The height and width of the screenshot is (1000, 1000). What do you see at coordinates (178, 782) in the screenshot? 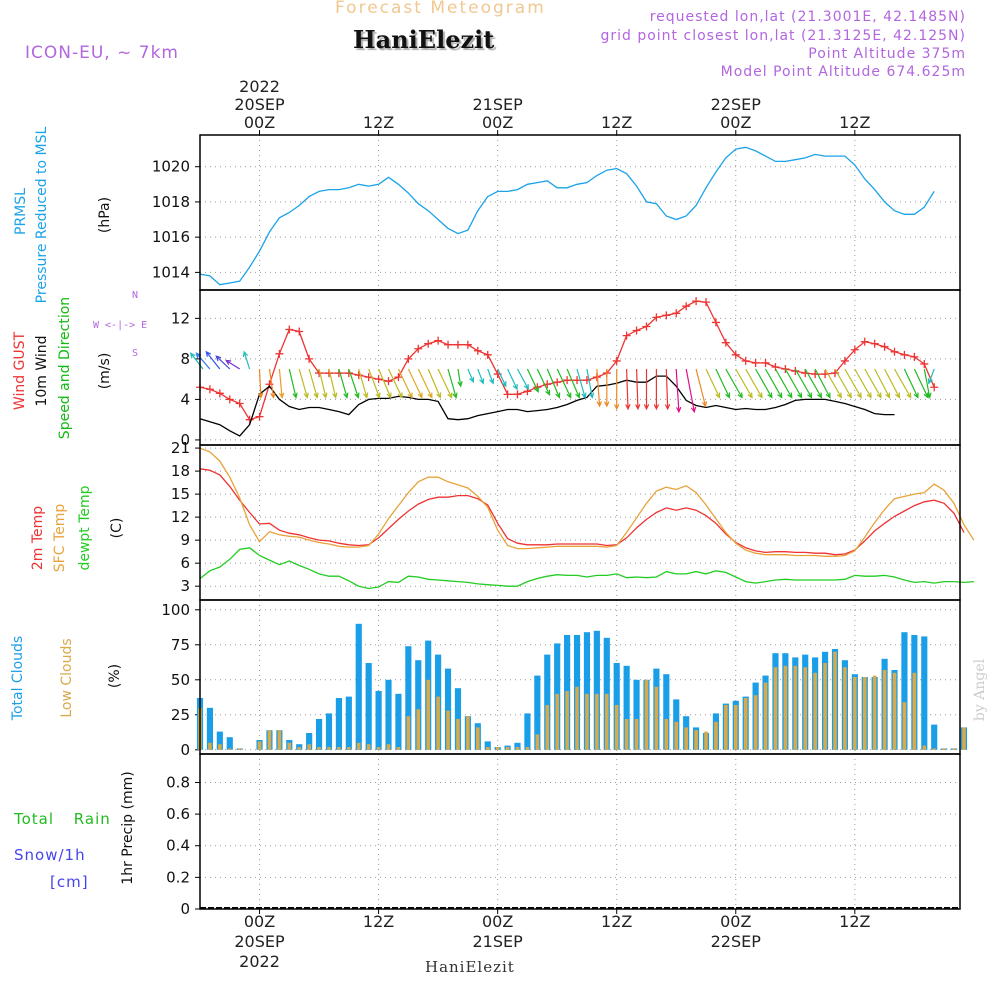
I see `ytick-label: 0.8` at bounding box center [178, 782].